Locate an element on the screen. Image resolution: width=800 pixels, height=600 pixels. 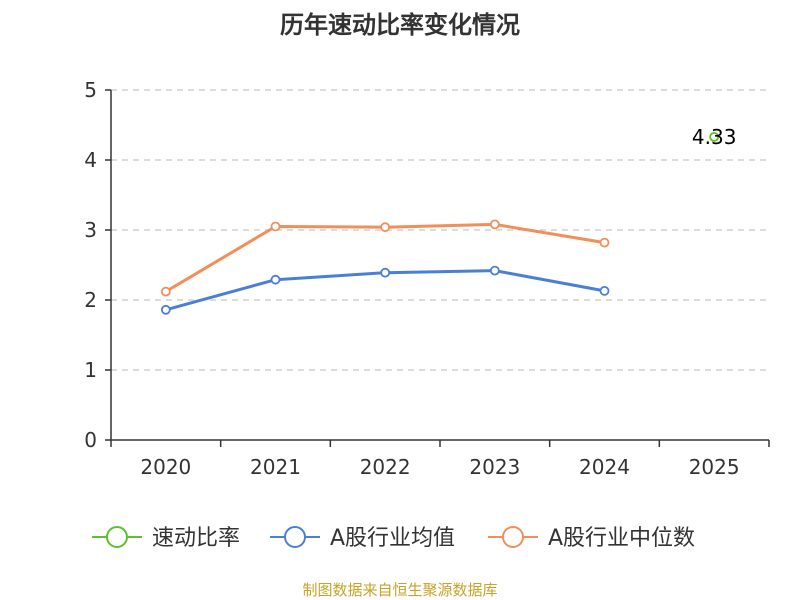
legend-label-1: A股行业均值 is located at coordinates (392, 538).